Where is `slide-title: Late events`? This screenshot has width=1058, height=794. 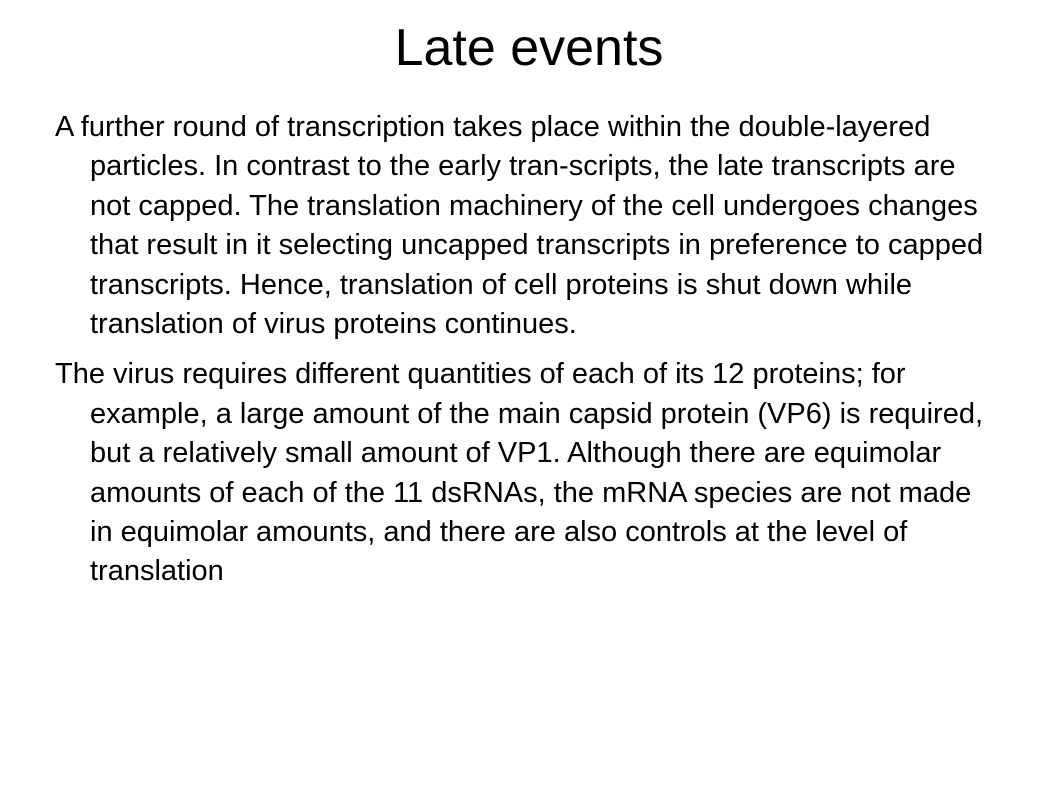 slide-title: Late events is located at coordinates (529, 48).